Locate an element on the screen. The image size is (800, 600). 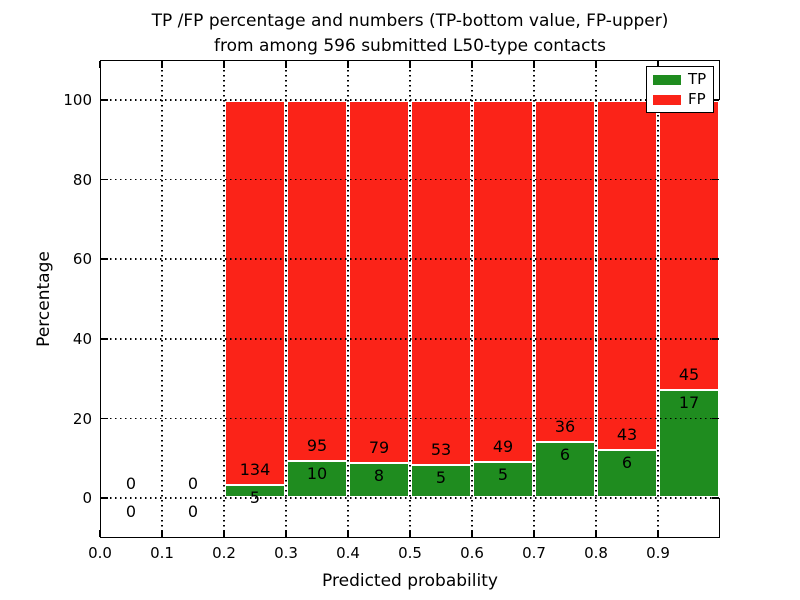
x-tick-label: 0.3 is located at coordinates (286, 553).